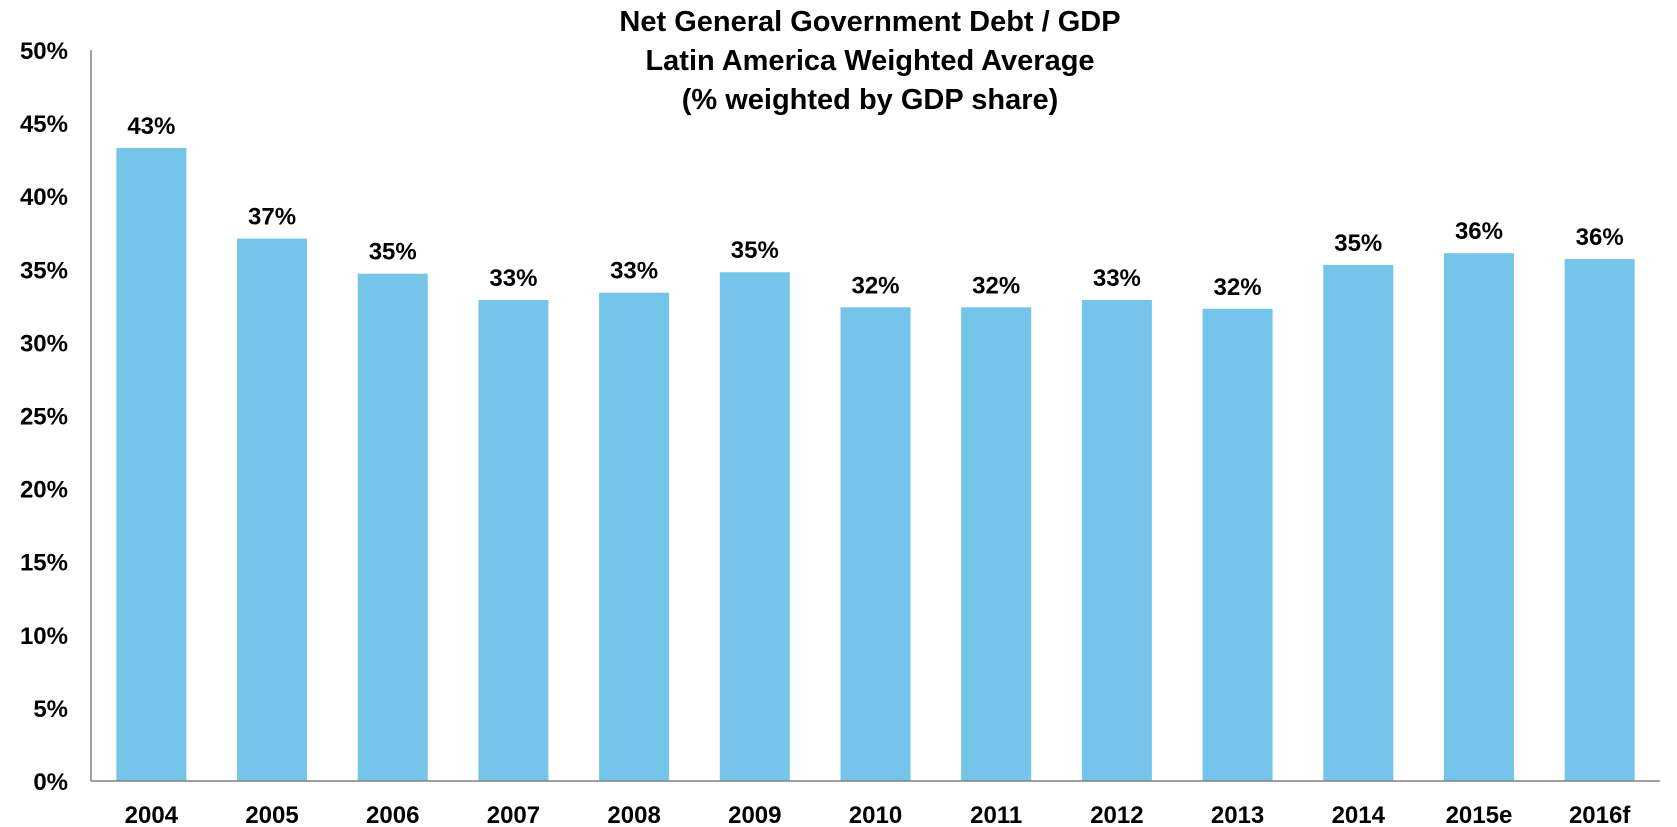 The height and width of the screenshot is (827, 1677). Describe the element at coordinates (1599, 520) in the screenshot. I see `bar-2016f` at that location.